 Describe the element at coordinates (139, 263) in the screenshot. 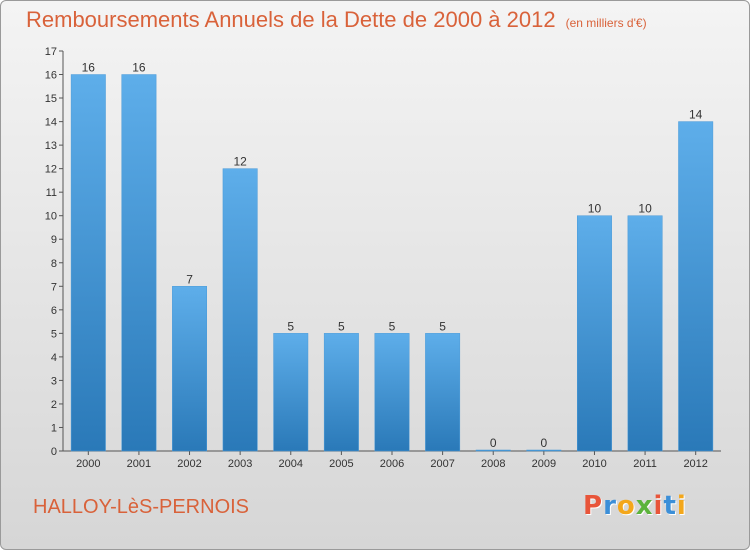

I see `bar-2001` at that location.